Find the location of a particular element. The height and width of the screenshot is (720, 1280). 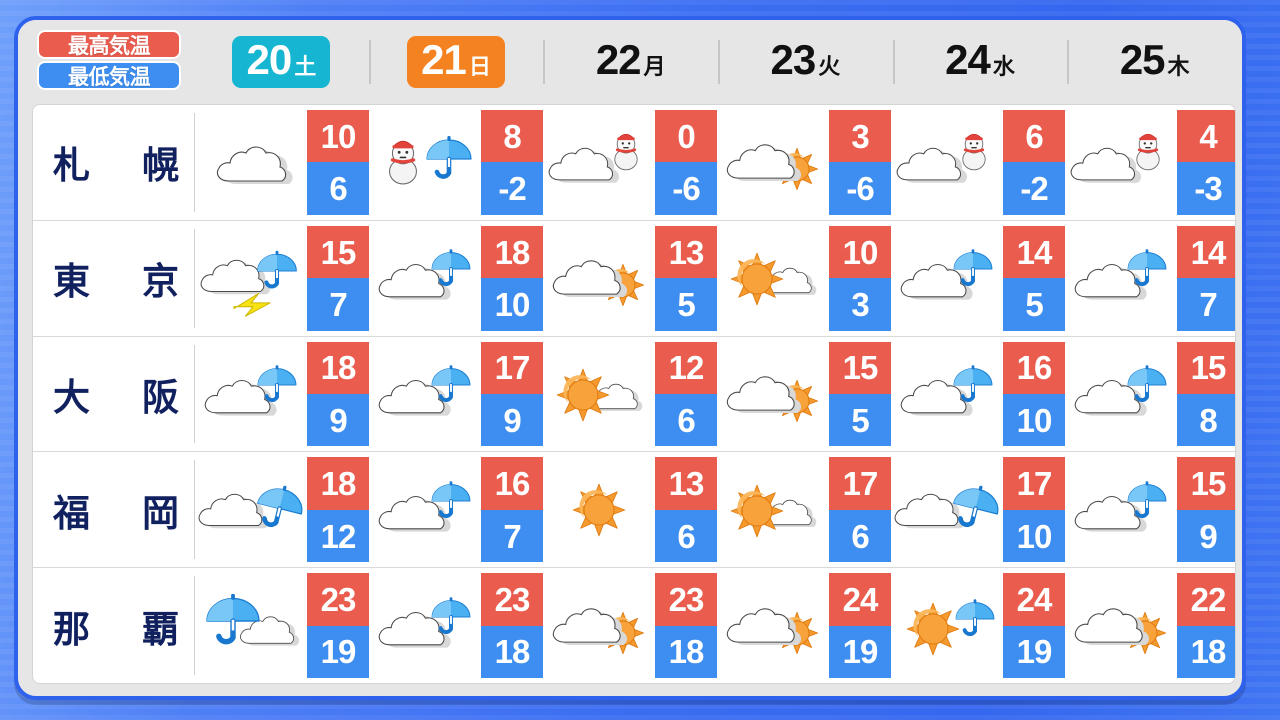

sunny-cloudy-icon is located at coordinates (773, 279).